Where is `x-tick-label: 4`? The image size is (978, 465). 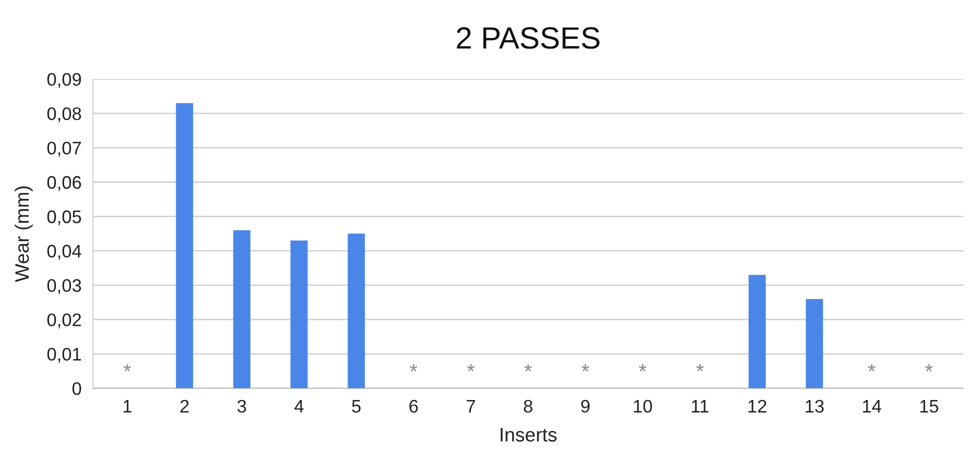
x-tick-label: 4 is located at coordinates (299, 406).